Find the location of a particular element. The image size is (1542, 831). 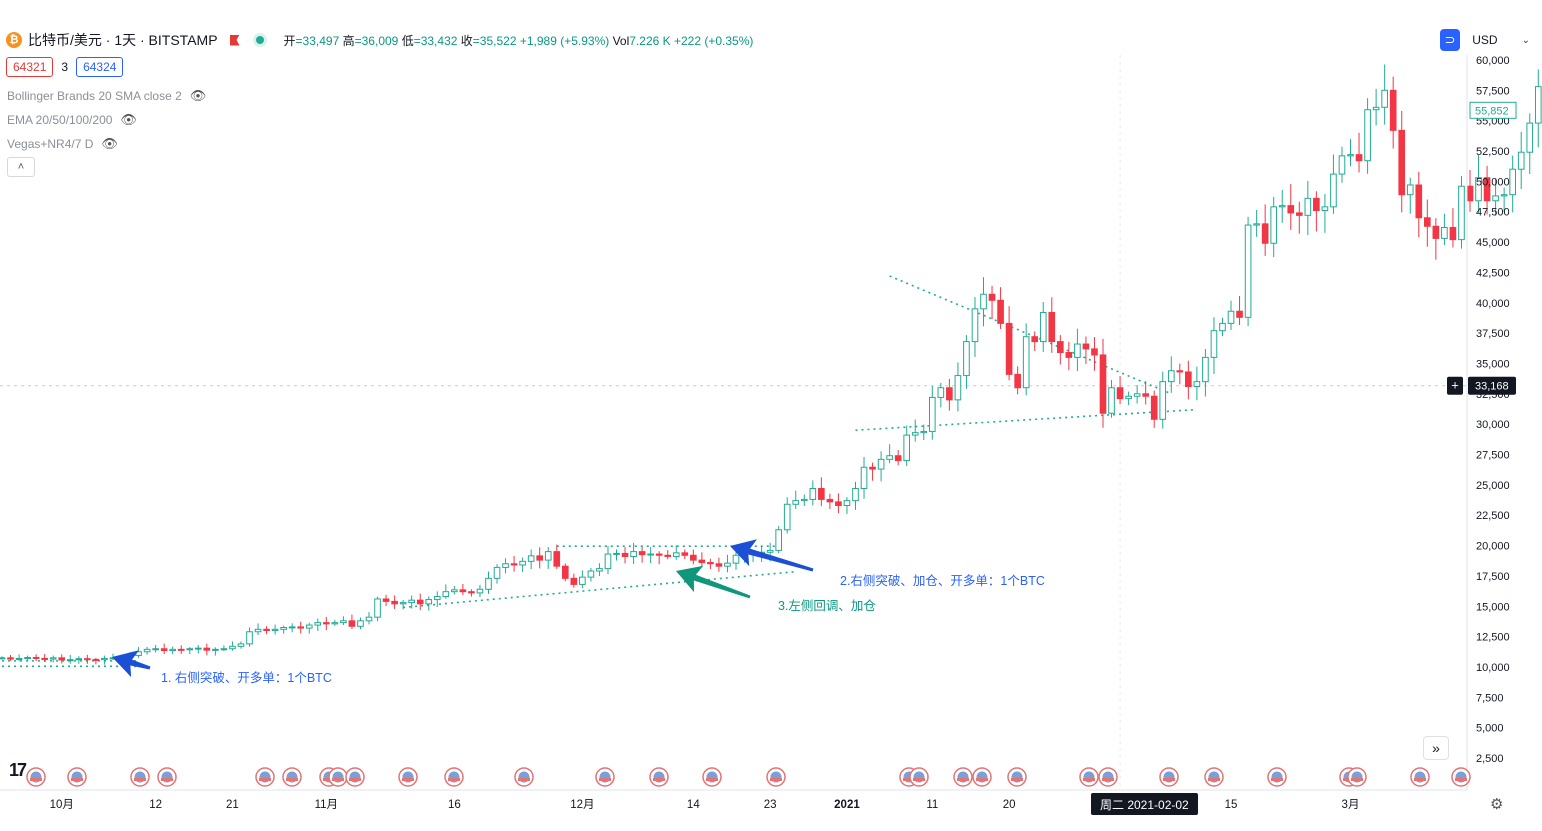

time-tick-label: 14 is located at coordinates (693, 805).